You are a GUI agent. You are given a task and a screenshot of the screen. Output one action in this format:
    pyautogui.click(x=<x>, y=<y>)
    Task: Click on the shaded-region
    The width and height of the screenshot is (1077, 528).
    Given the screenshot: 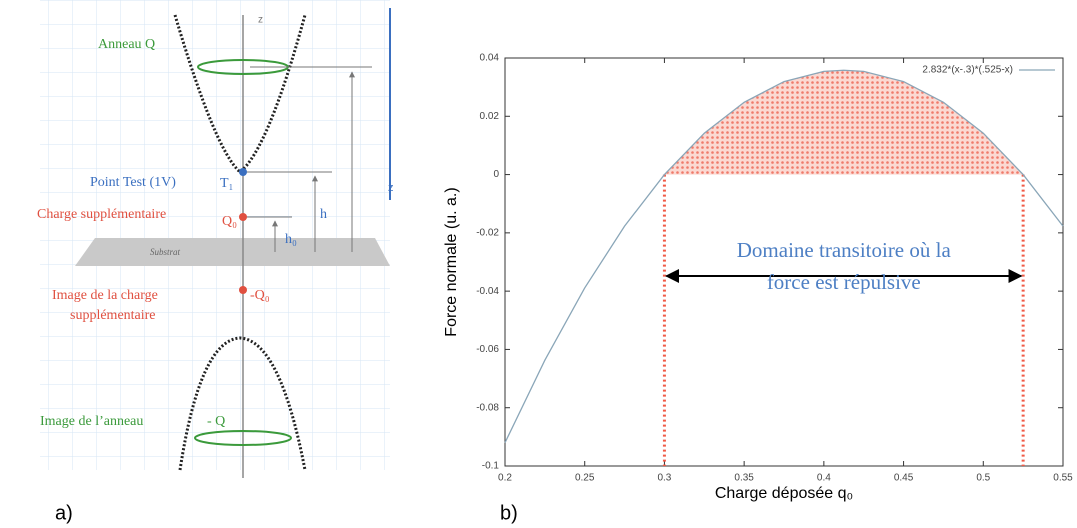 What is the action you would take?
    pyautogui.click(x=844, y=122)
    